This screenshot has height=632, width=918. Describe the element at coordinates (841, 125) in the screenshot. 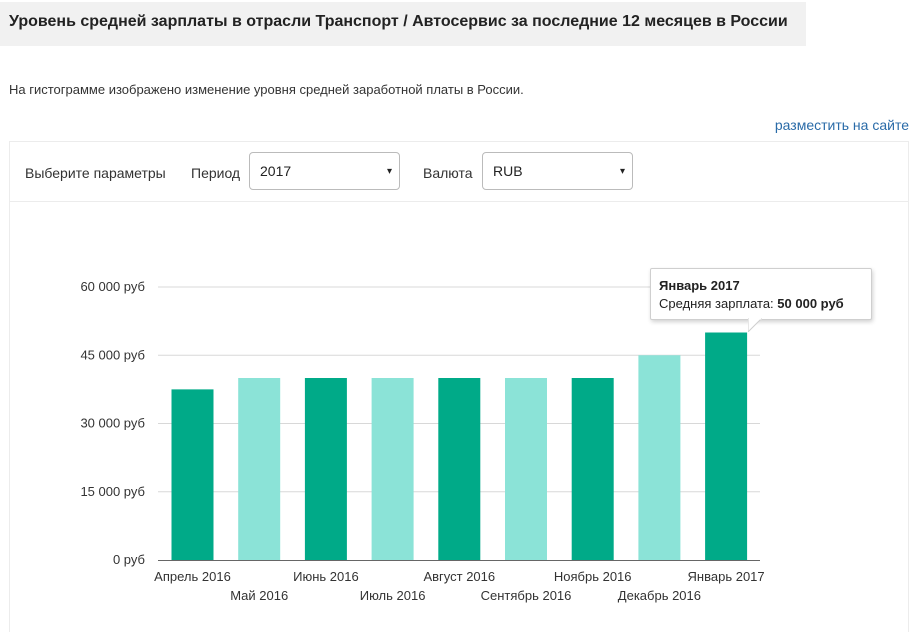

I see `embed-on-site-link: разместить на сайте` at that location.